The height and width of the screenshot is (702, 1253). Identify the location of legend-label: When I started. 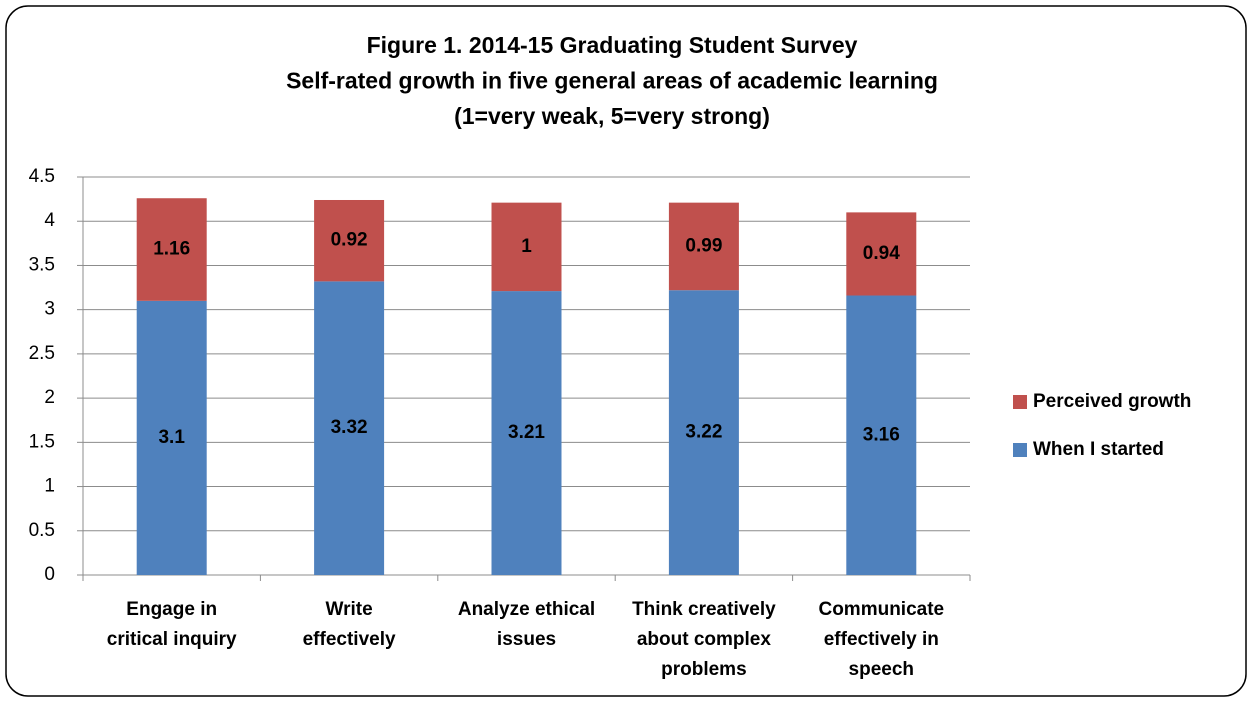
(1098, 449).